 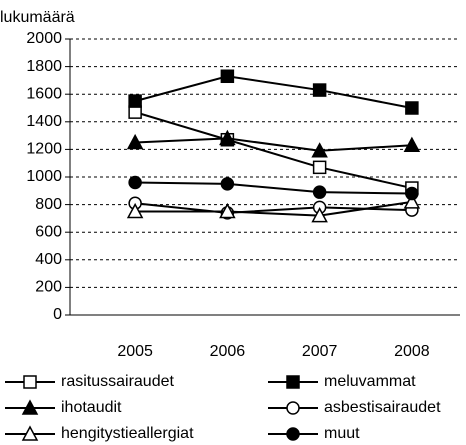 What do you see at coordinates (37, 17) in the screenshot?
I see `y-axis-label: lukumäärä` at bounding box center [37, 17].